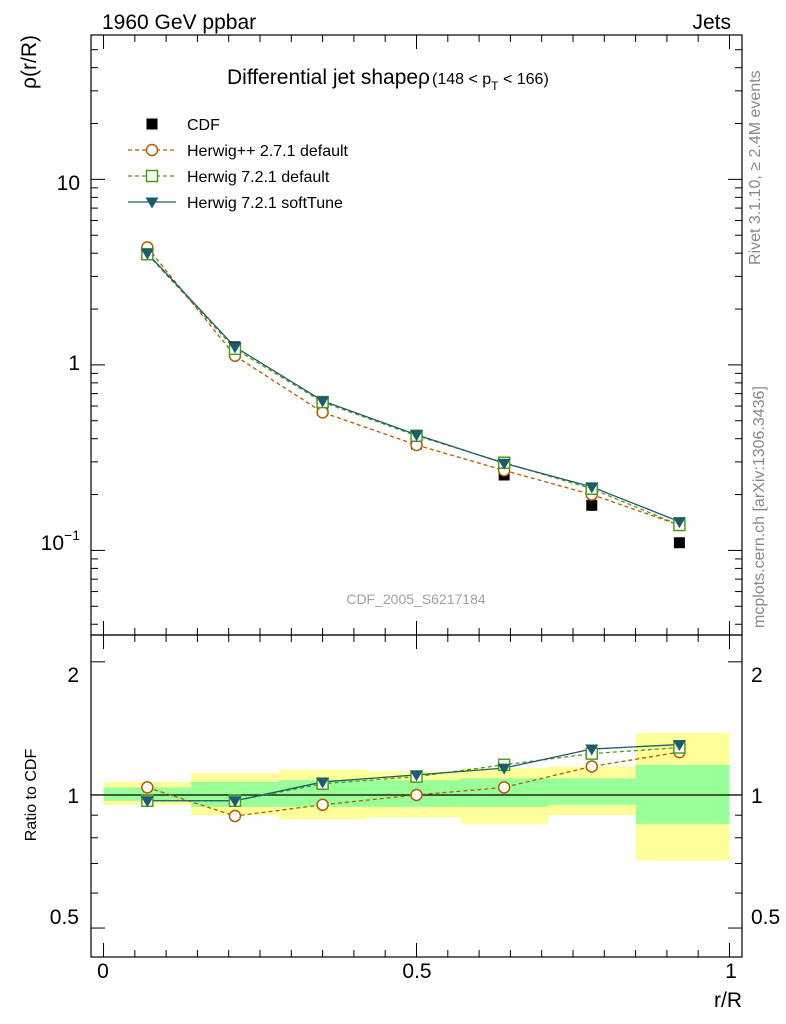  What do you see at coordinates (765, 796) in the screenshot?
I see `ratio-ytick-labels-right: 2 1 0.5` at bounding box center [765, 796].